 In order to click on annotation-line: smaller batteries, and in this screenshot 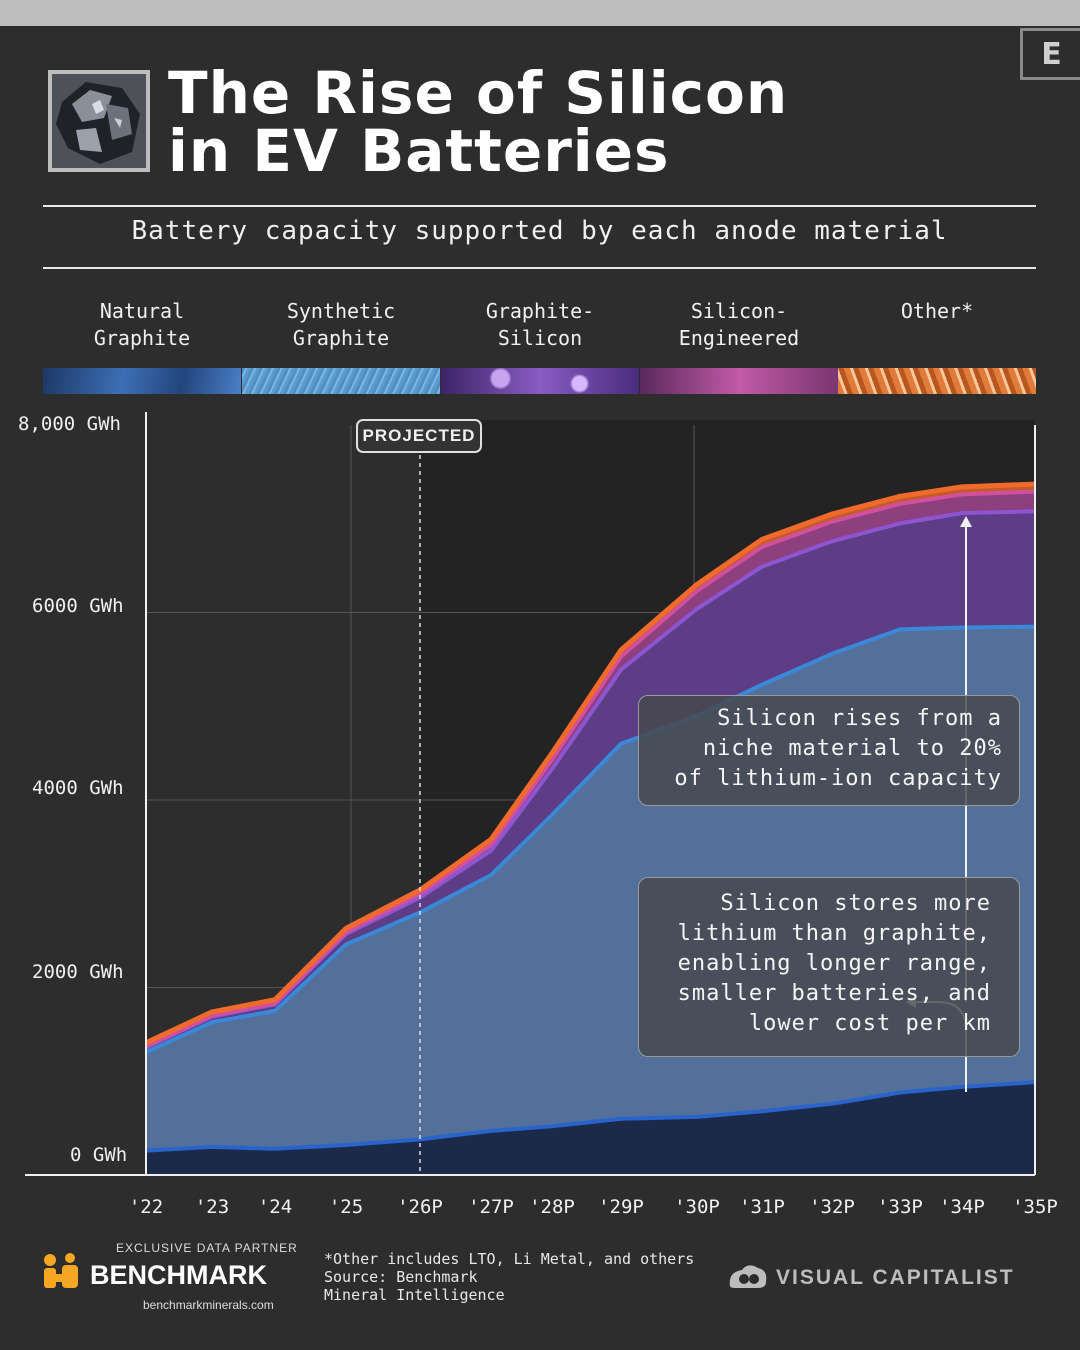, I will do `click(834, 993)`.